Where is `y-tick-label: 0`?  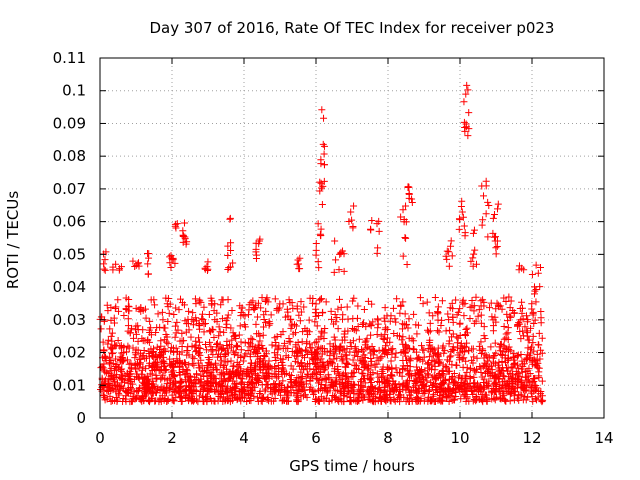
y-tick-label: 0 is located at coordinates (81, 418).